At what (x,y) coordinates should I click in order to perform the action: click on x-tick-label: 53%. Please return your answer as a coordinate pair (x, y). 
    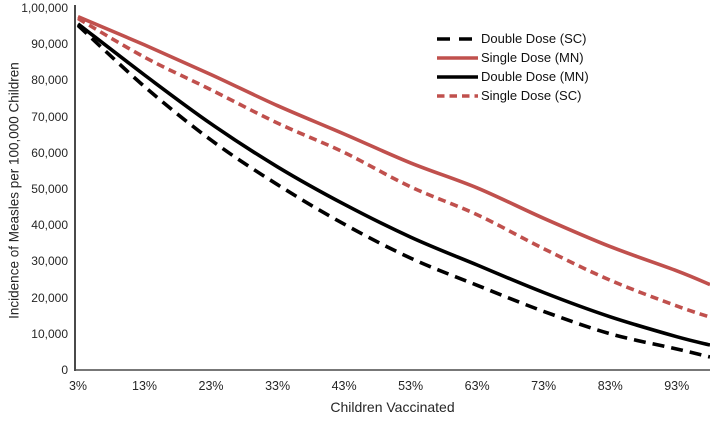
    Looking at the image, I should click on (411, 386).